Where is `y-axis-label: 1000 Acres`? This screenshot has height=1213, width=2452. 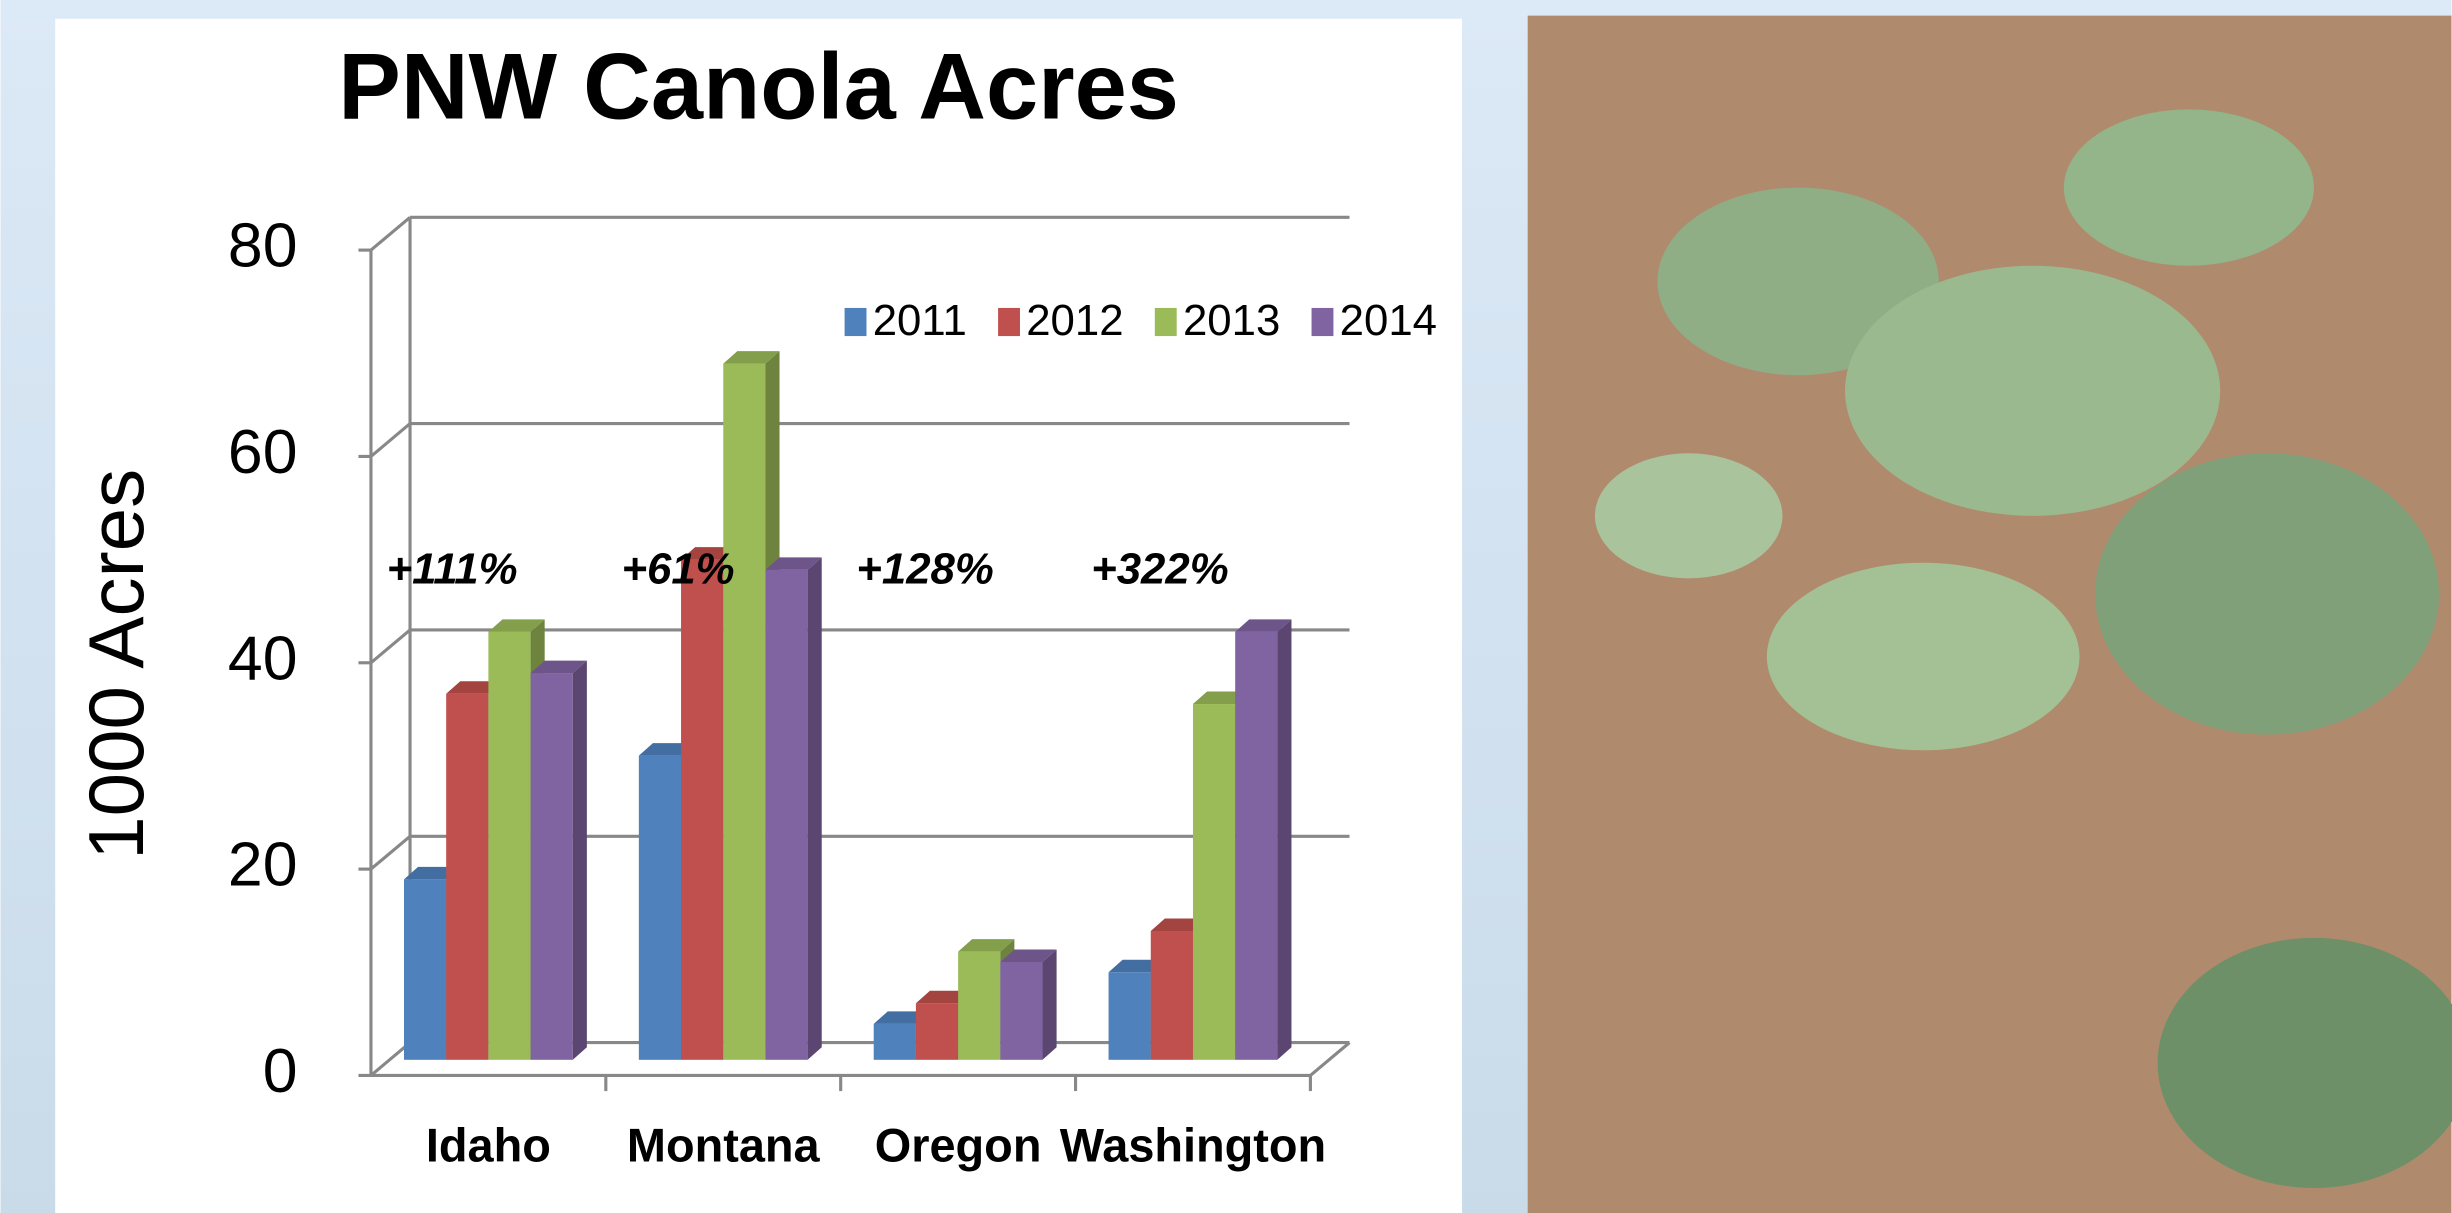
y-axis-label: 1000 Acres is located at coordinates (116, 664).